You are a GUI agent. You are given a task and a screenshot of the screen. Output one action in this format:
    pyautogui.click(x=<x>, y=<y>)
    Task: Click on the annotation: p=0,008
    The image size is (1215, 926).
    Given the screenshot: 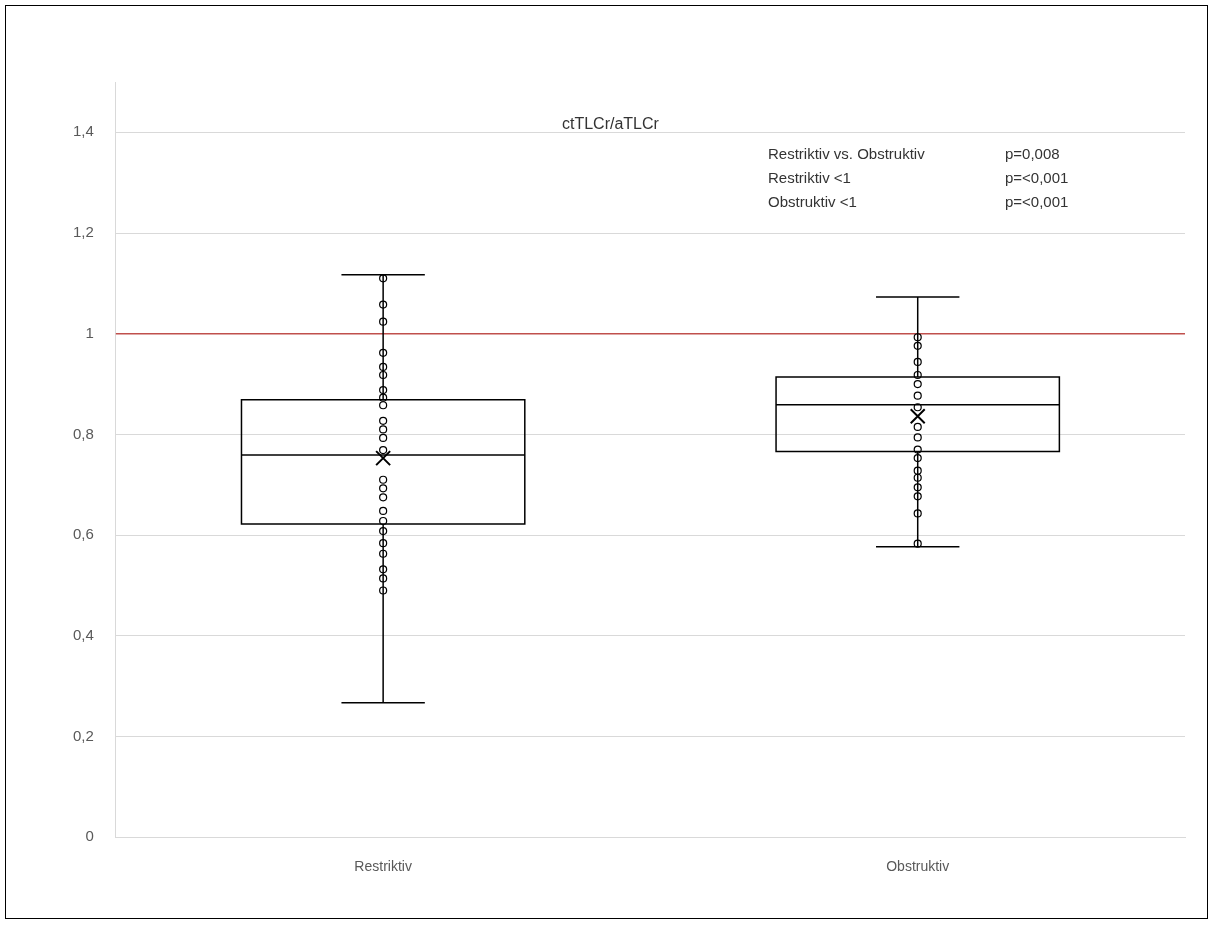 What is the action you would take?
    pyautogui.click(x=1032, y=154)
    